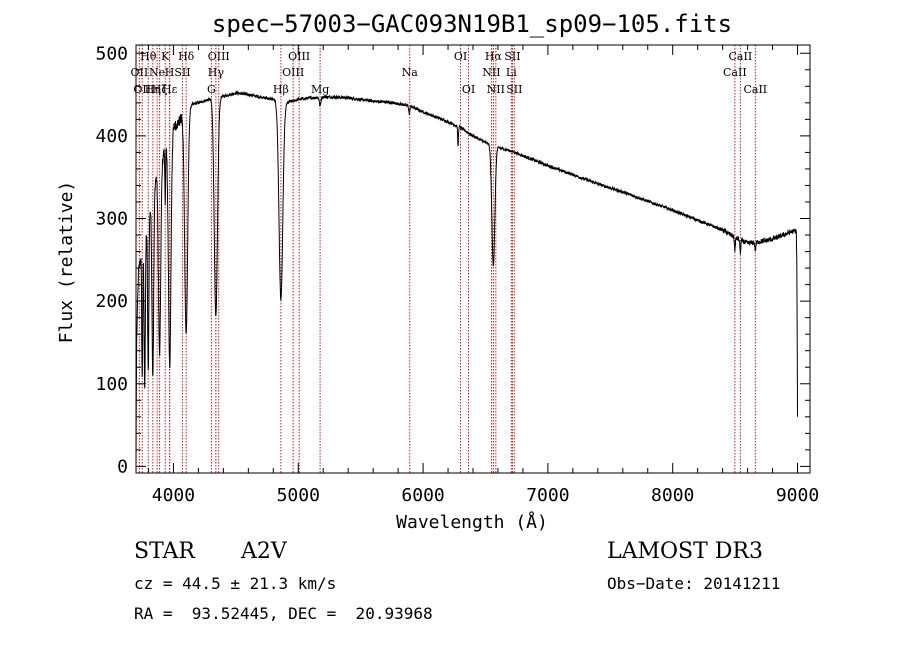  What do you see at coordinates (111, 301) in the screenshot?
I see `y-tick-label: 200` at bounding box center [111, 301].